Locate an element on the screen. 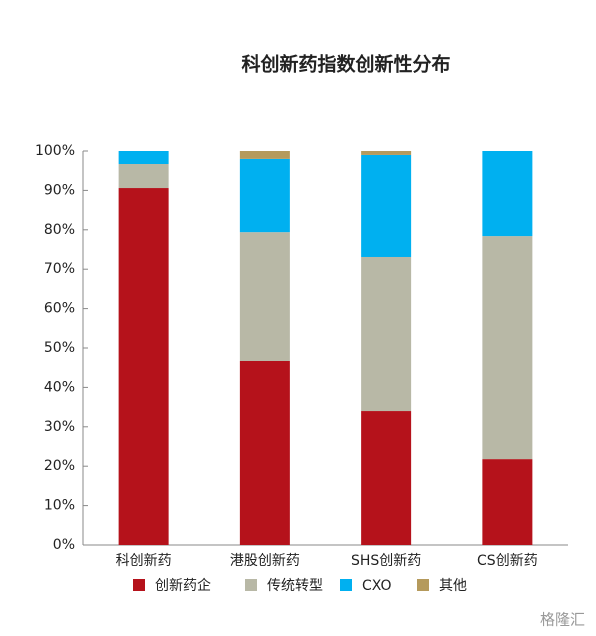 The width and height of the screenshot is (596, 636). x-tick-label: 科创新药 is located at coordinates (144, 561).